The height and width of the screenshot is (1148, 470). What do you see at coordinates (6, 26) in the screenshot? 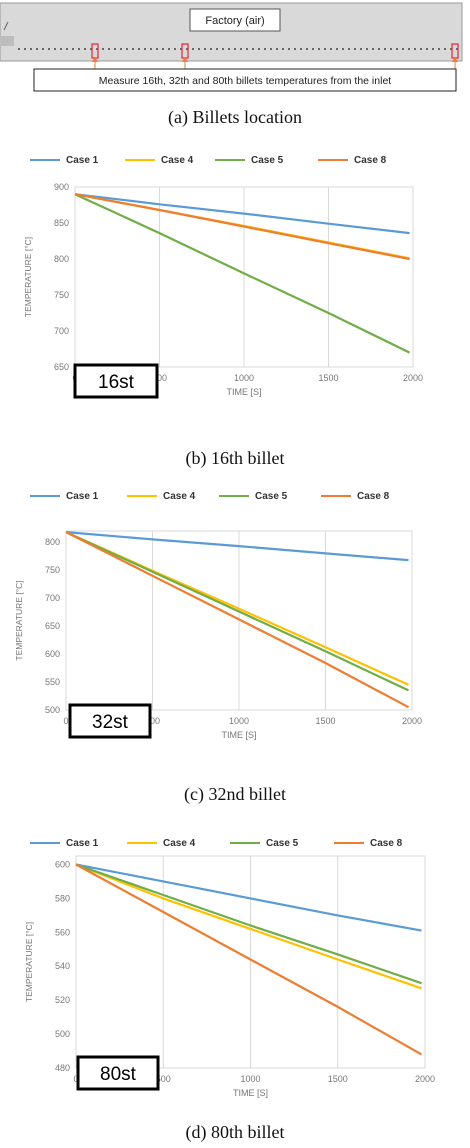
I see `inlet-mark` at bounding box center [6, 26].